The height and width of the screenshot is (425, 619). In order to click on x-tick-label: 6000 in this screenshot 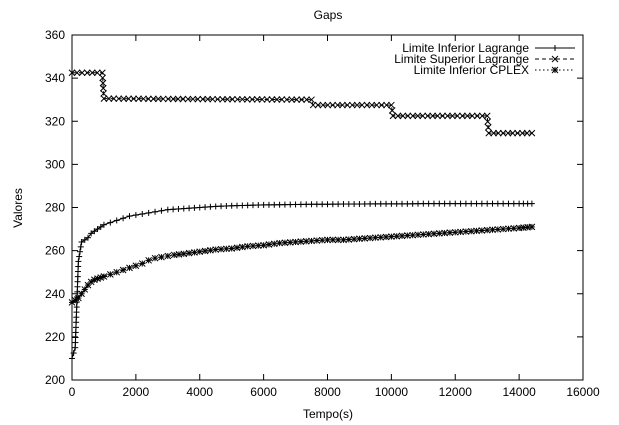, I will do `click(263, 392)`.